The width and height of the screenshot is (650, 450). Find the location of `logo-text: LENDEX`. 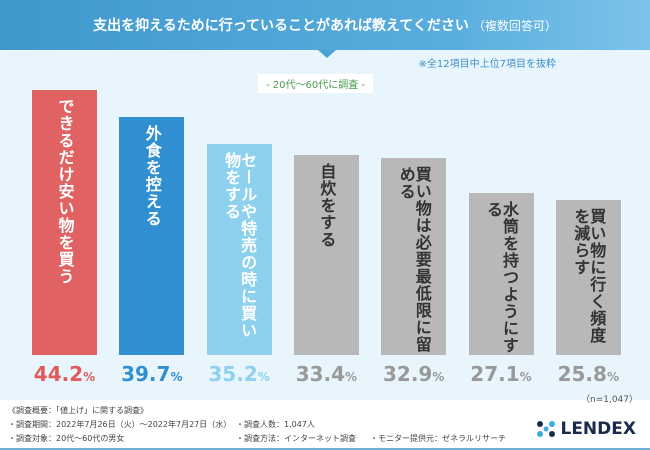

logo-text: LENDEX is located at coordinates (598, 429).